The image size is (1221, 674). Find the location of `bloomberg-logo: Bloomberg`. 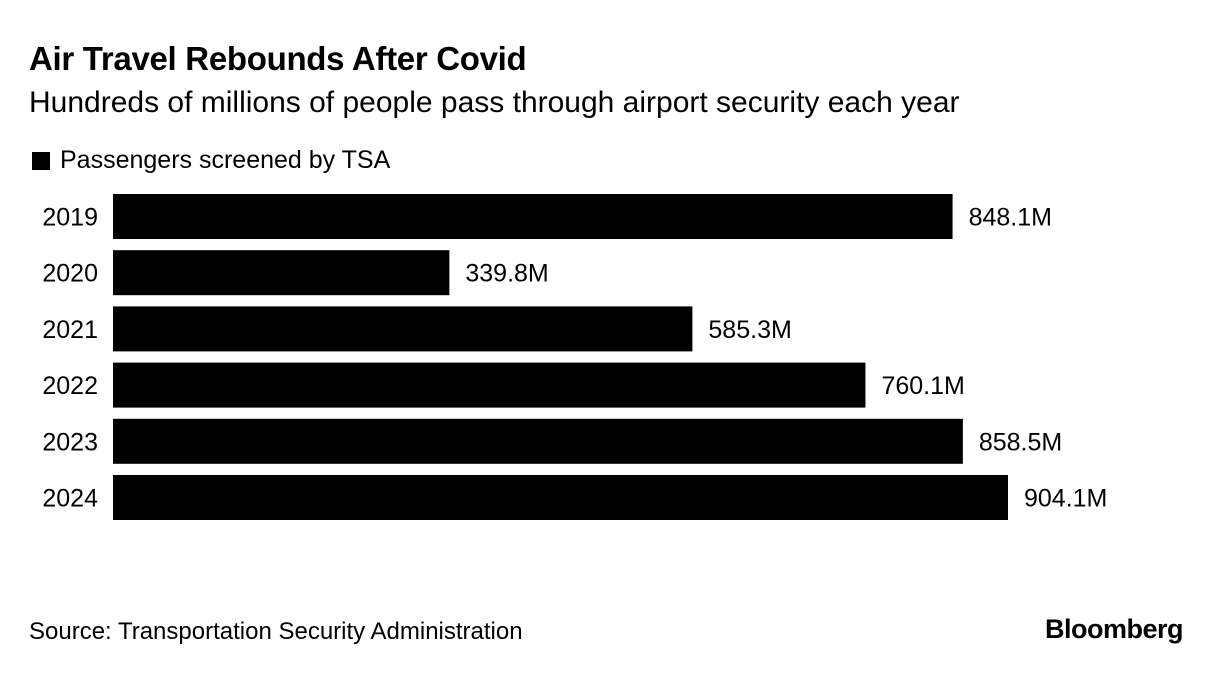

bloomberg-logo: Bloomberg is located at coordinates (1114, 629).